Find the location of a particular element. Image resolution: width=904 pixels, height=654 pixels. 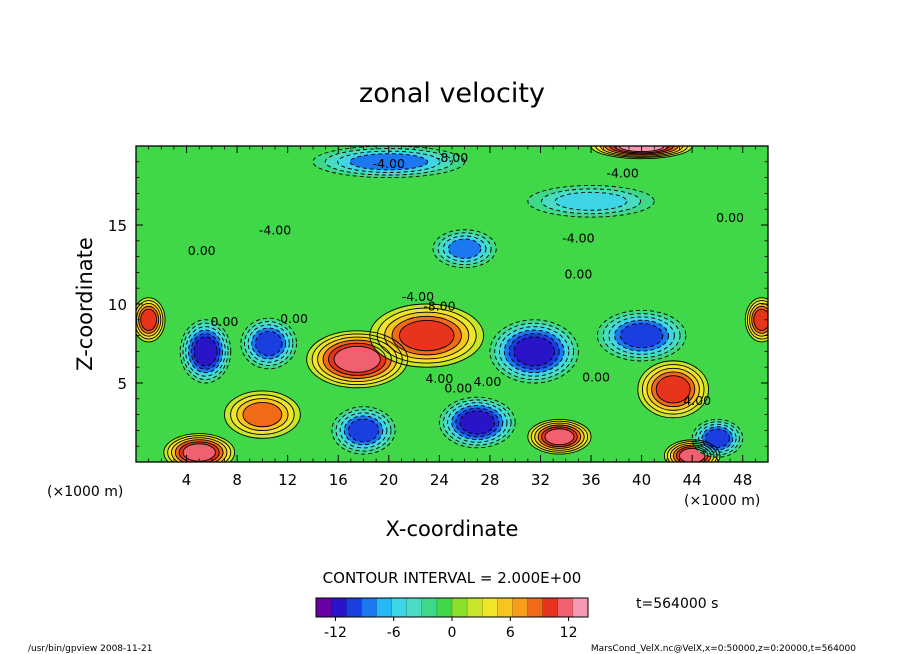

y-tick-label: 10 is located at coordinates (117, 305).